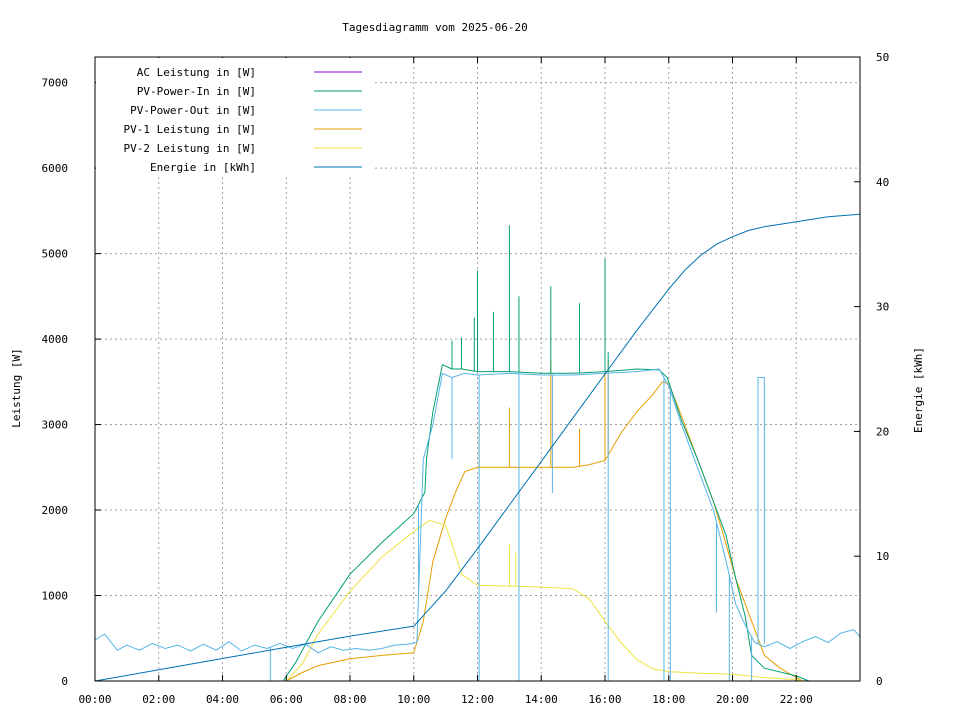 The image size is (960, 720). I want to click on y-tick-label: 2000, so click(55, 510).